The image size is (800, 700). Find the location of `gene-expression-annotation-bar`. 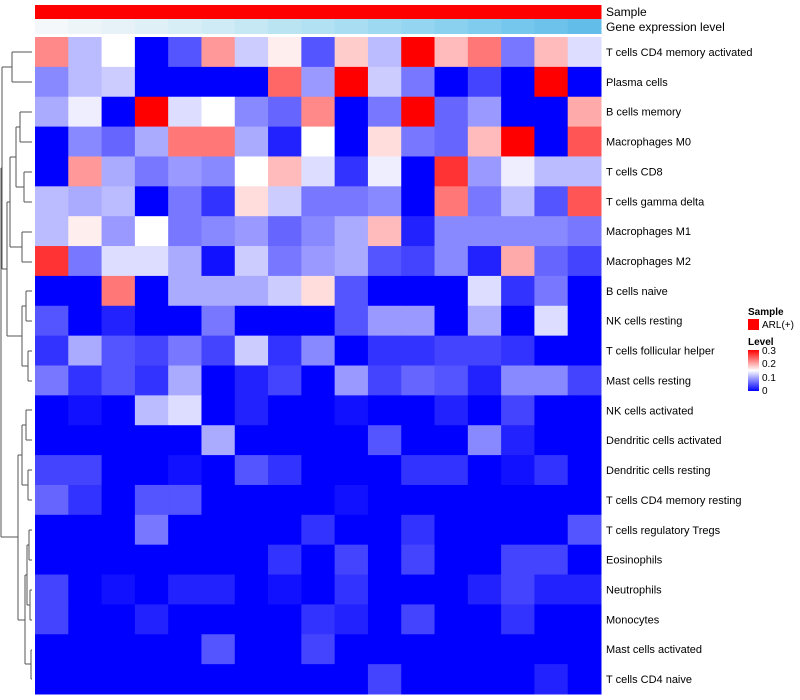

gene-expression-annotation-bar is located at coordinates (318, 26).